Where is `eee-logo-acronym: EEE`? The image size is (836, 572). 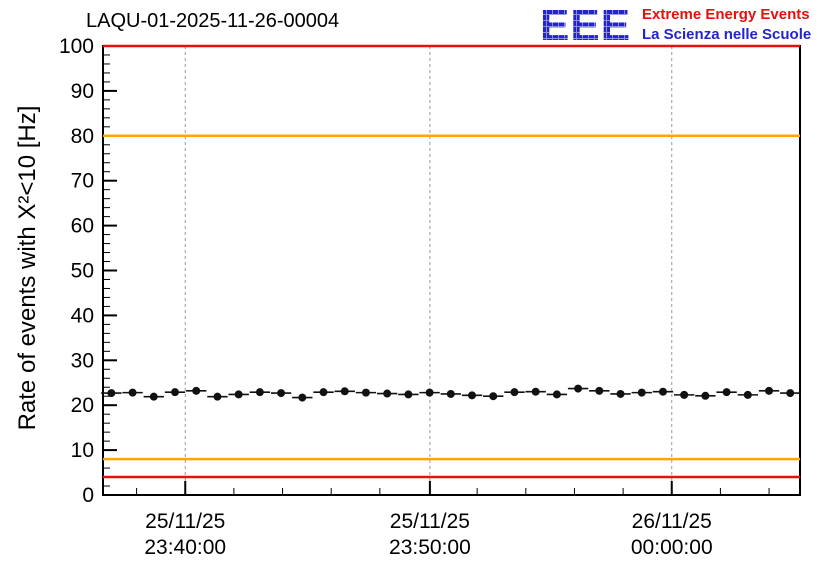
eee-logo-acronym: EEE is located at coordinates (585, 25).